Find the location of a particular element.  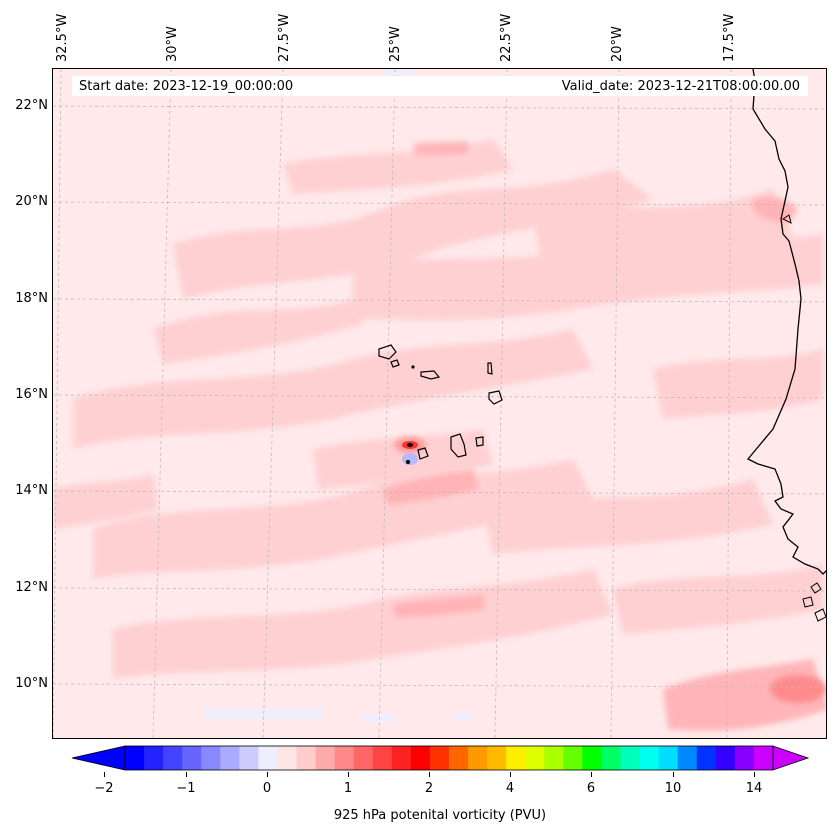

longitude-label: 20°W is located at coordinates (617, 44).